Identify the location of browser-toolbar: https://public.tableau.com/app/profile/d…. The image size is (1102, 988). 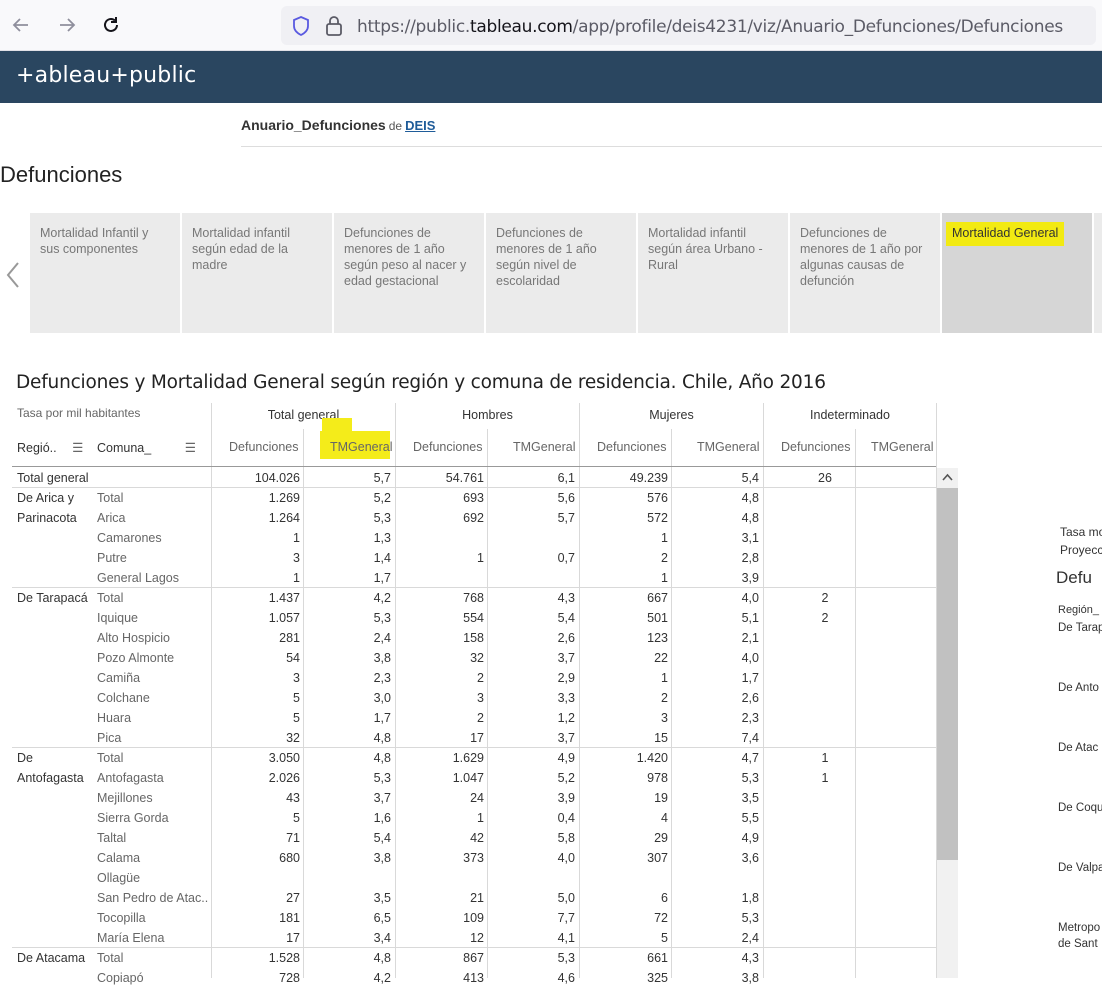
(551, 25).